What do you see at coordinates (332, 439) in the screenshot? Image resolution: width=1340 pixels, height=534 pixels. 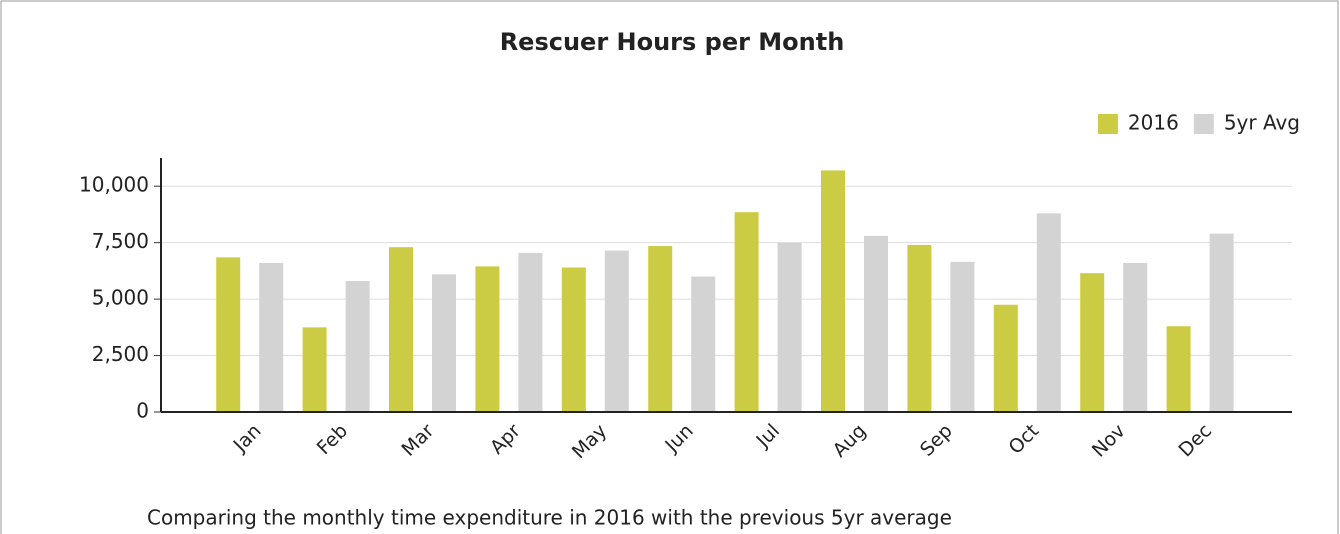 I see `x-tick-label: Feb` at bounding box center [332, 439].